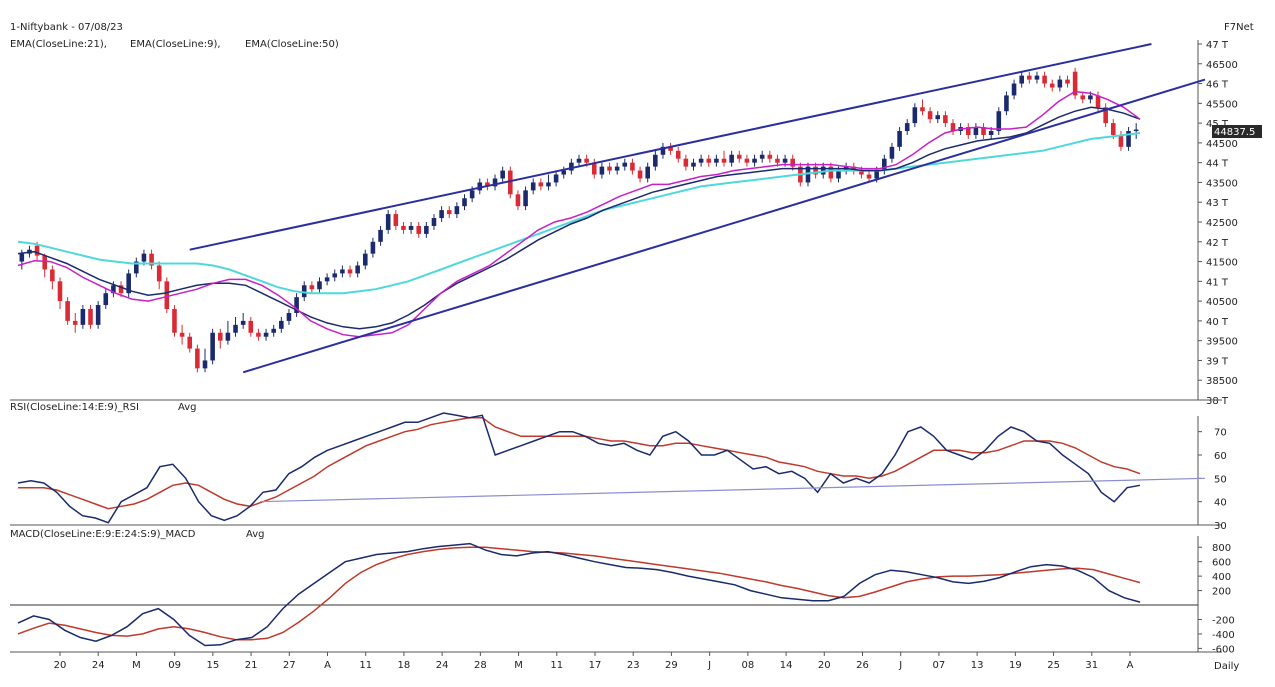 The height and width of the screenshot is (687, 1275). What do you see at coordinates (292, 44) in the screenshot?
I see `ema50-legend: EMA(CloseLine:50)` at bounding box center [292, 44].